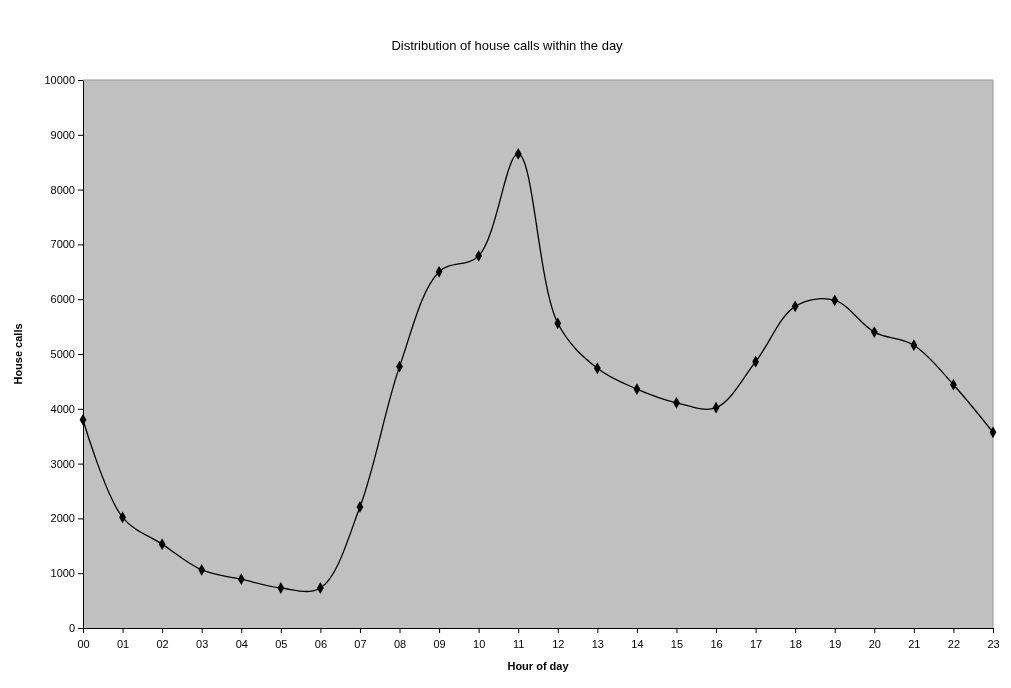  What do you see at coordinates (281, 644) in the screenshot?
I see `x-tick-label: 05` at bounding box center [281, 644].